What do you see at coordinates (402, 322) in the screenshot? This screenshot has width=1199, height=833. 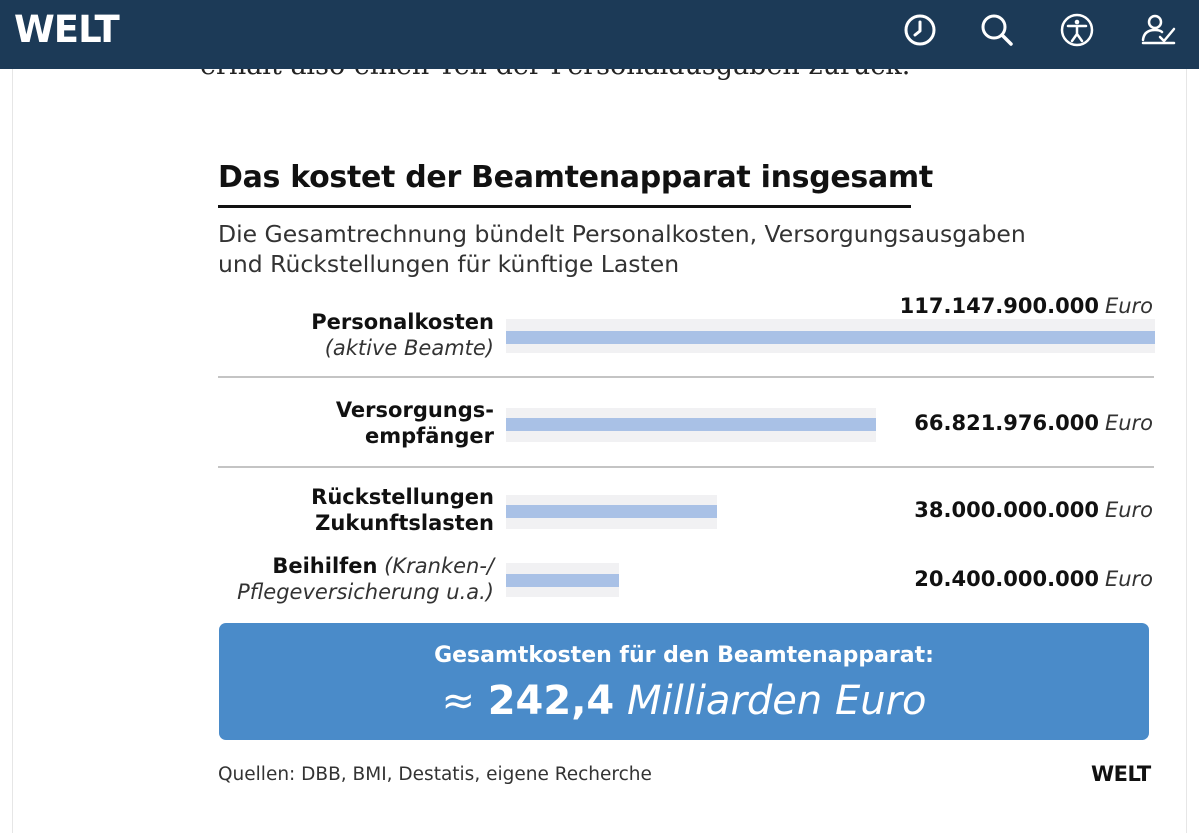 I see `row-label-main: Personalkosten` at bounding box center [402, 322].